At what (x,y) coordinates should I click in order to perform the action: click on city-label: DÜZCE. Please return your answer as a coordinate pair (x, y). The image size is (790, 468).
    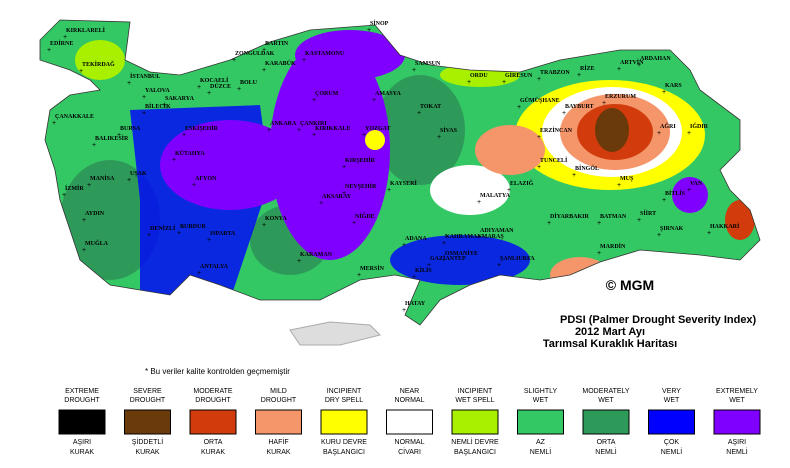
    Looking at the image, I should click on (220, 86).